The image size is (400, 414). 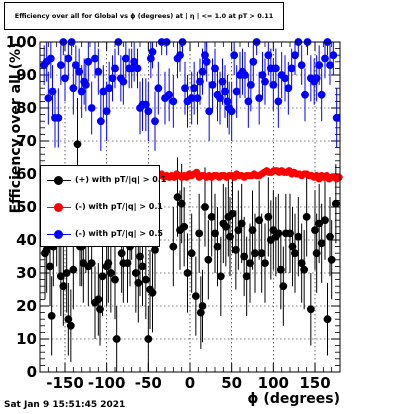 I want to click on legend-label: (-) with pT/|q| > 0.5, so click(x=119, y=233).